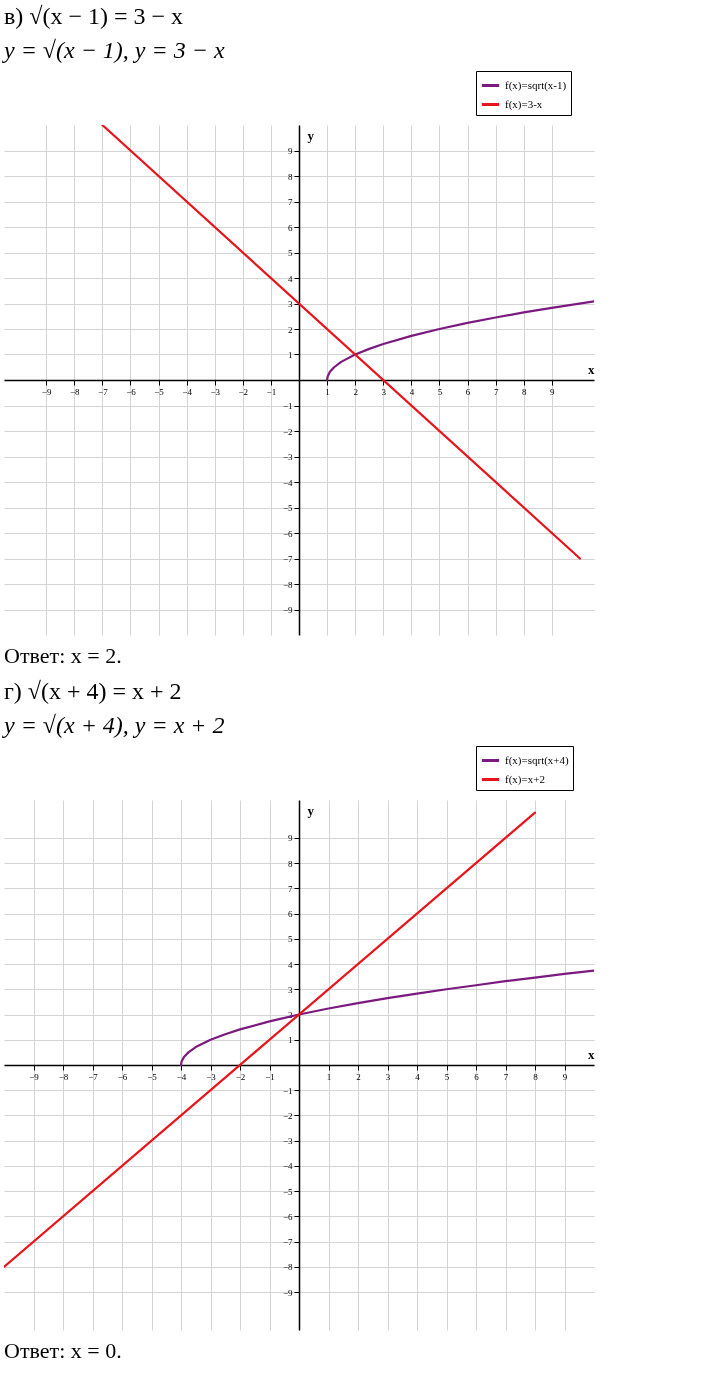 This screenshot has height=1378, width=715. Describe the element at coordinates (525, 779) in the screenshot. I see `legend-label: f(x)=x+2` at that location.